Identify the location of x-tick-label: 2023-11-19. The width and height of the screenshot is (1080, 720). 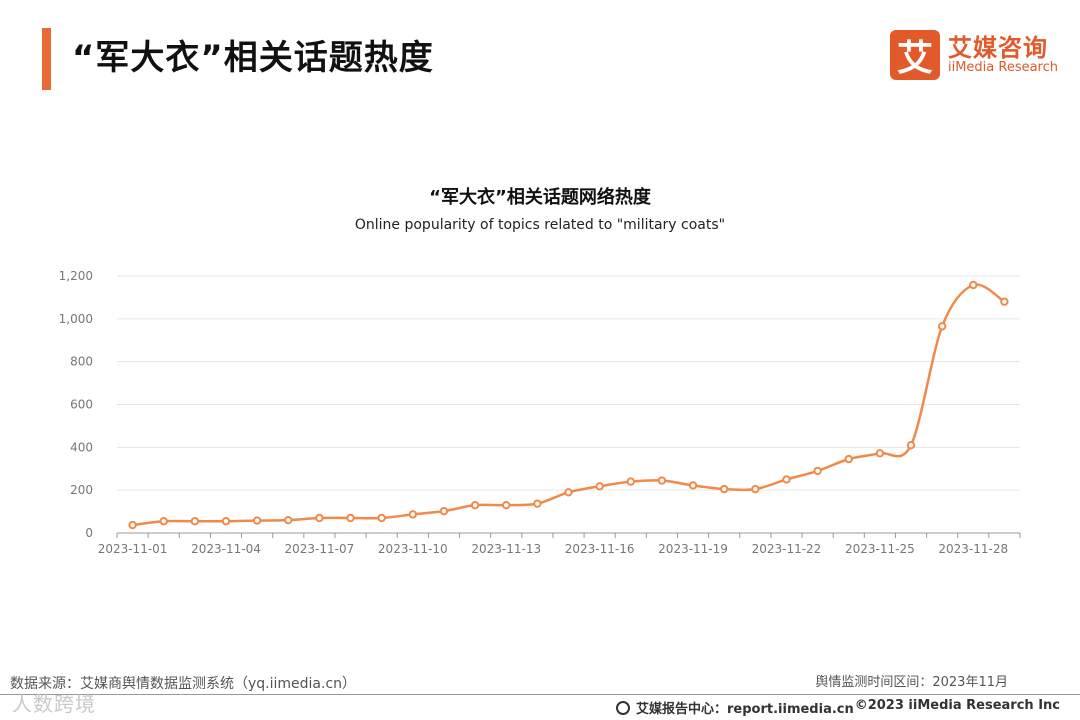
(693, 549).